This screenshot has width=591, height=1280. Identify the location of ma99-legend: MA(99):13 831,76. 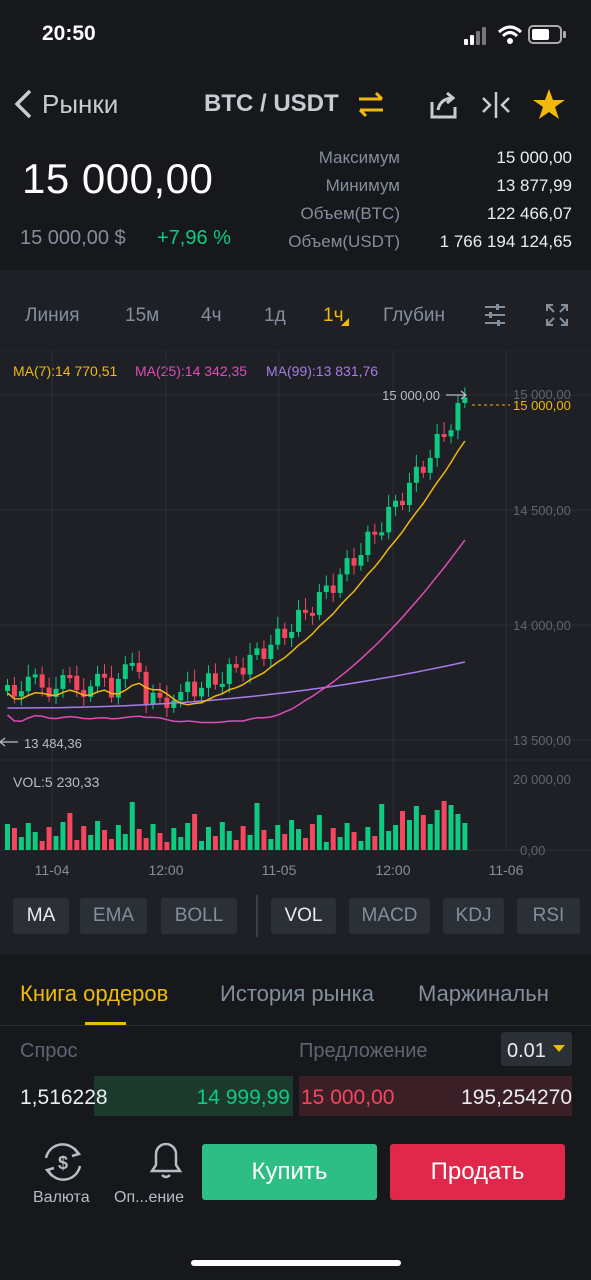
(322, 371).